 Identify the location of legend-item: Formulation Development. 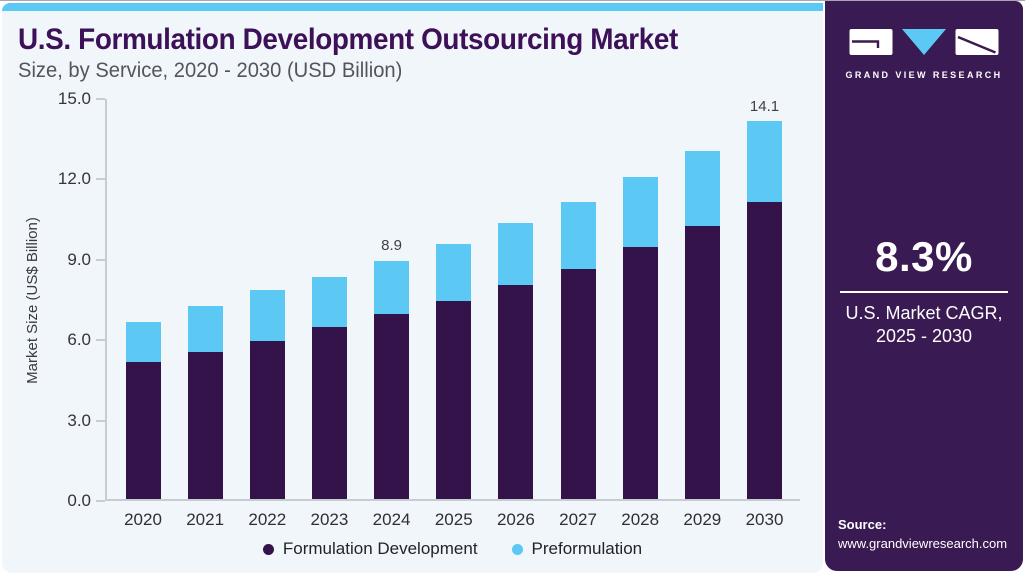
(370, 549).